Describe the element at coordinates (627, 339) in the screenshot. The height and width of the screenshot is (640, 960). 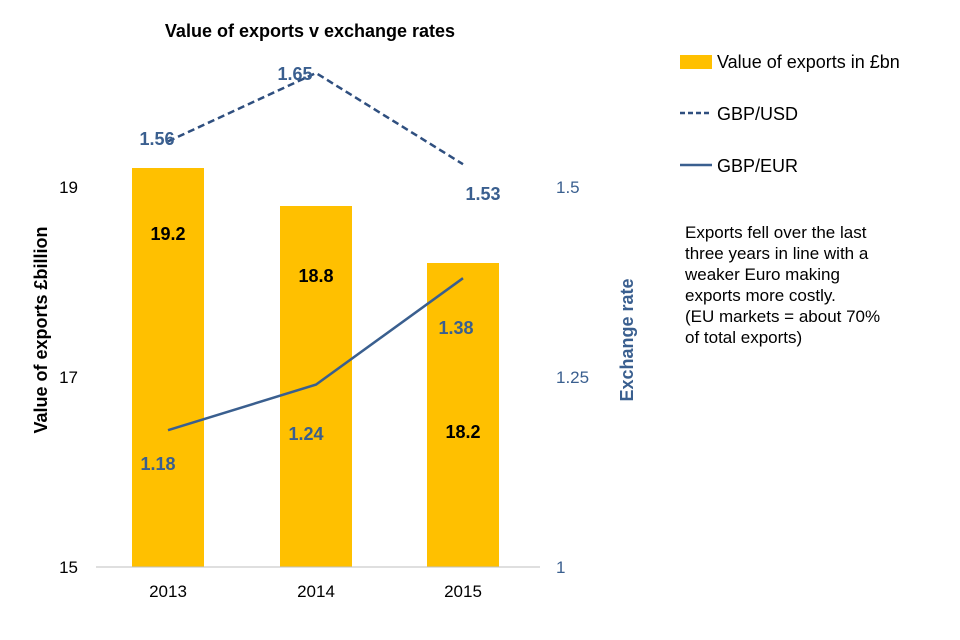
I see `y2-axis-label: Exchange rate` at that location.